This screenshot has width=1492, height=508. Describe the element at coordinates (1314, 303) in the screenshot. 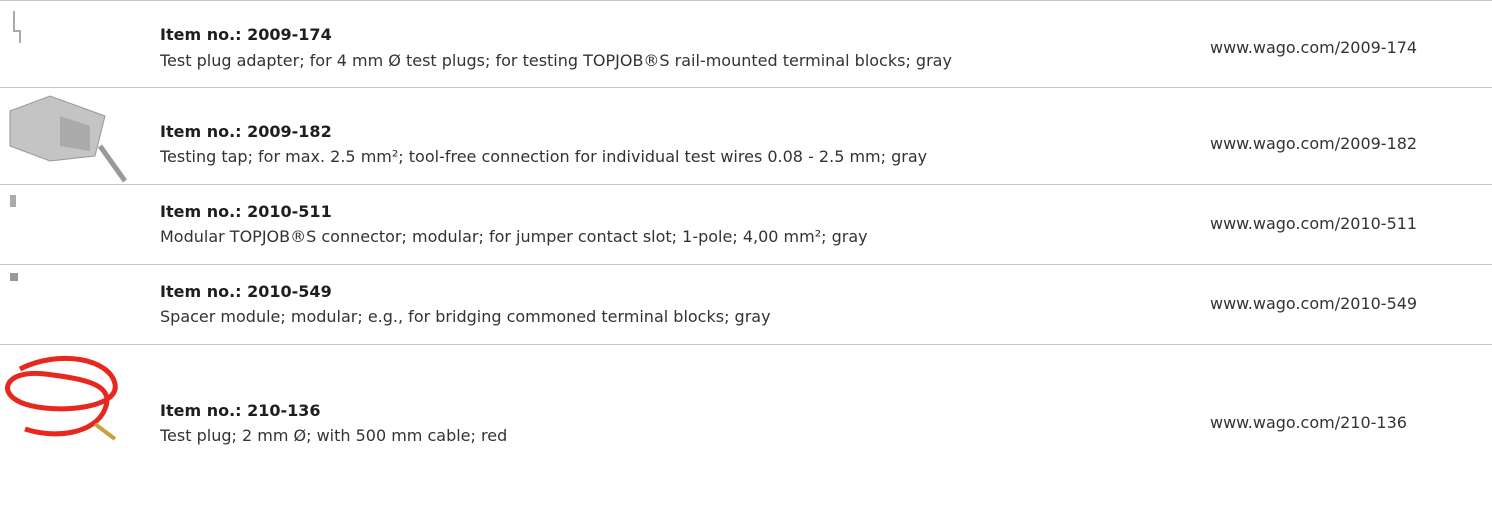

I see `item-url: www.wago.com/2010-549` at that location.